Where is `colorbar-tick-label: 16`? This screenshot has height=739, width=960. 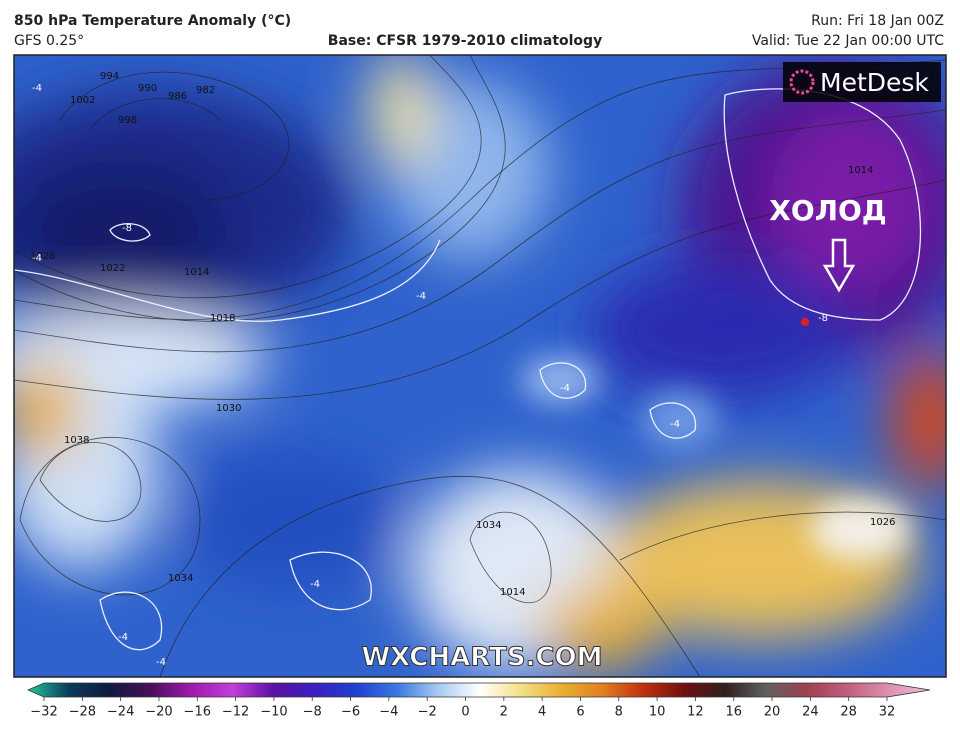 colorbar-tick-label: 16 is located at coordinates (733, 712).